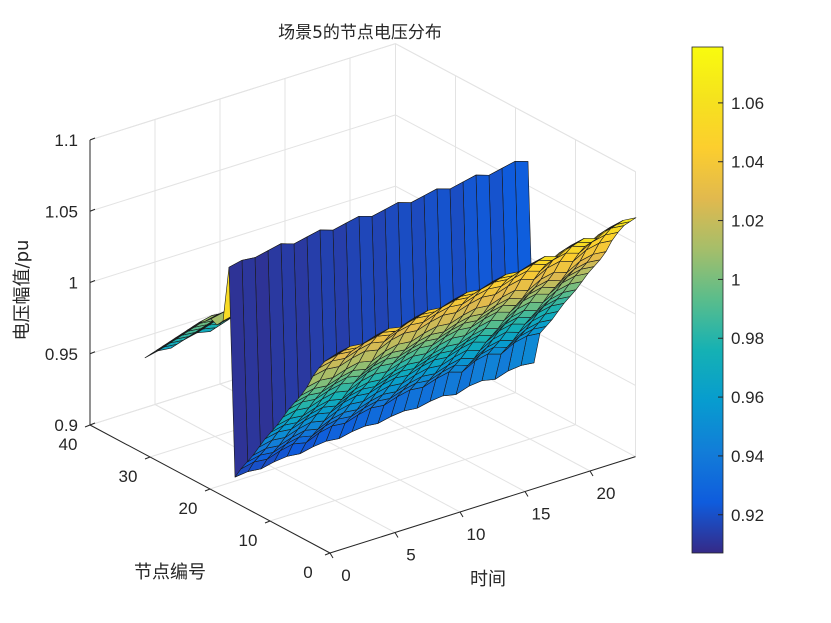  I want to click on z-tick-label: 0.95, so click(61, 354).